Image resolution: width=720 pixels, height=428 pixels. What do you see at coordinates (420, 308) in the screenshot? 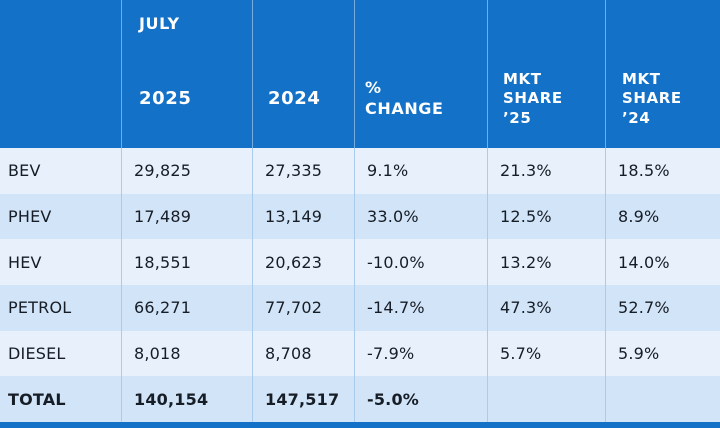
I see `cell-pct-change: -14.7%` at bounding box center [420, 308].